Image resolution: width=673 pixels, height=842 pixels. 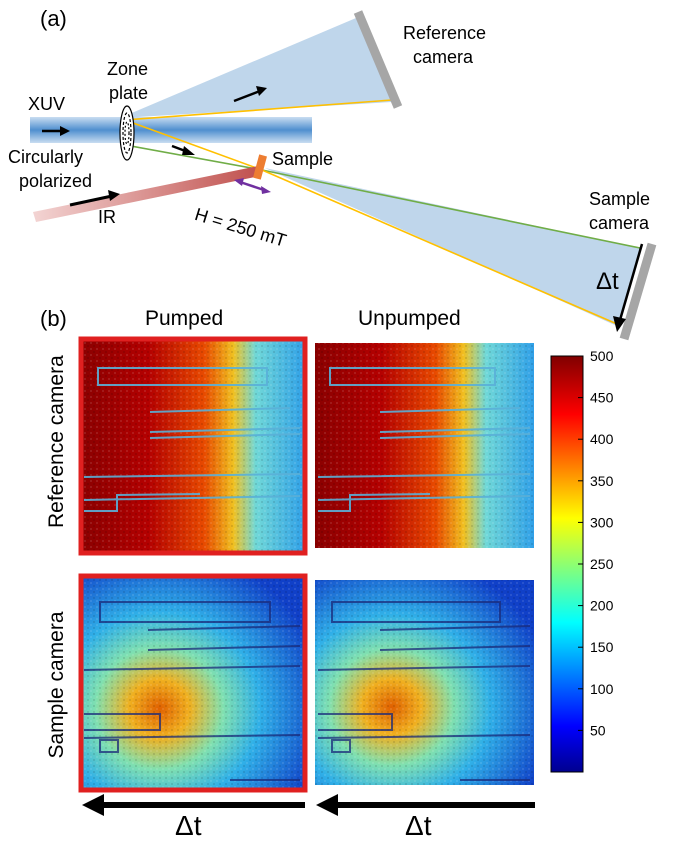 I want to click on image-unpumped-reference, so click(x=424, y=445).